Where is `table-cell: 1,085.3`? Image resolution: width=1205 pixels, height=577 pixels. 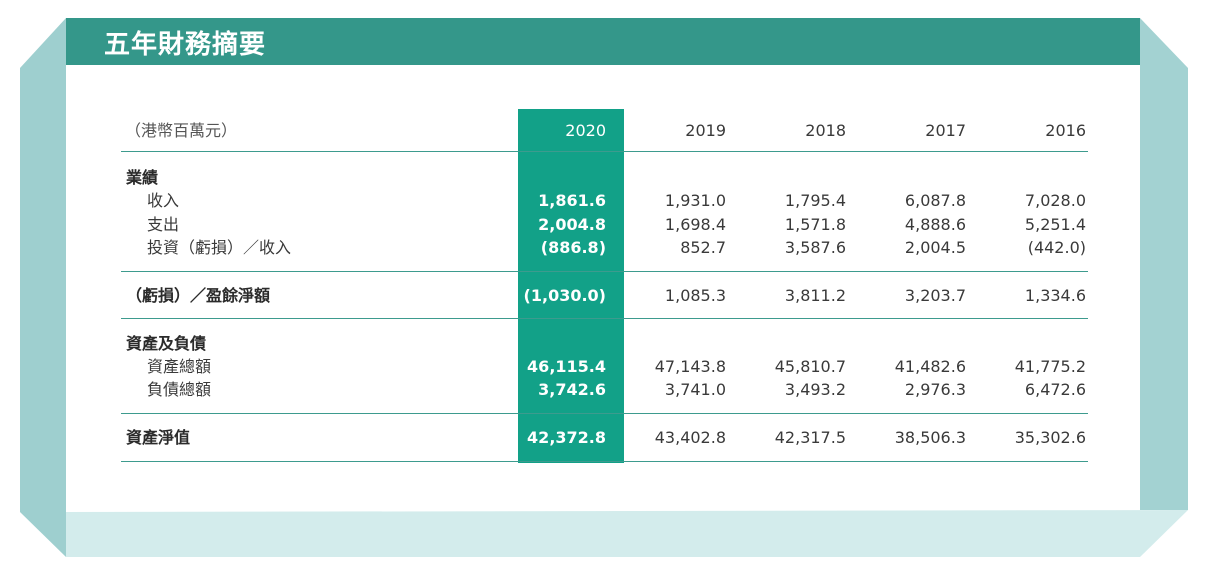
table-cell: 1,085.3 is located at coordinates (695, 295).